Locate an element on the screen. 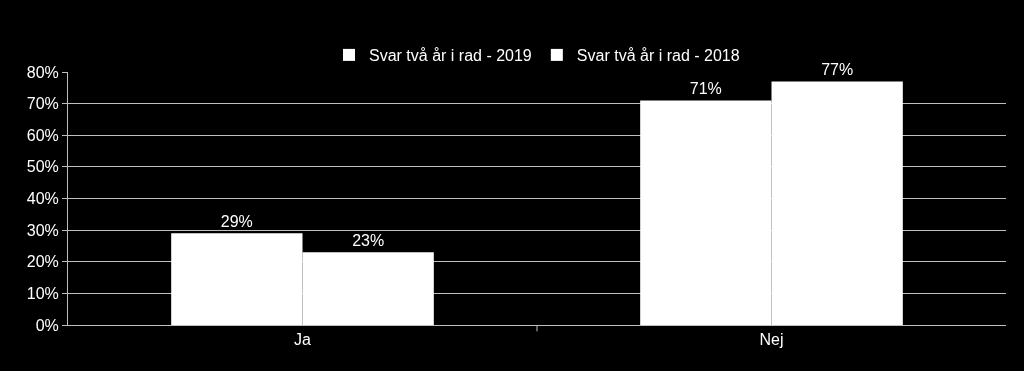  y-tick-label: 80% is located at coordinates (42, 72).